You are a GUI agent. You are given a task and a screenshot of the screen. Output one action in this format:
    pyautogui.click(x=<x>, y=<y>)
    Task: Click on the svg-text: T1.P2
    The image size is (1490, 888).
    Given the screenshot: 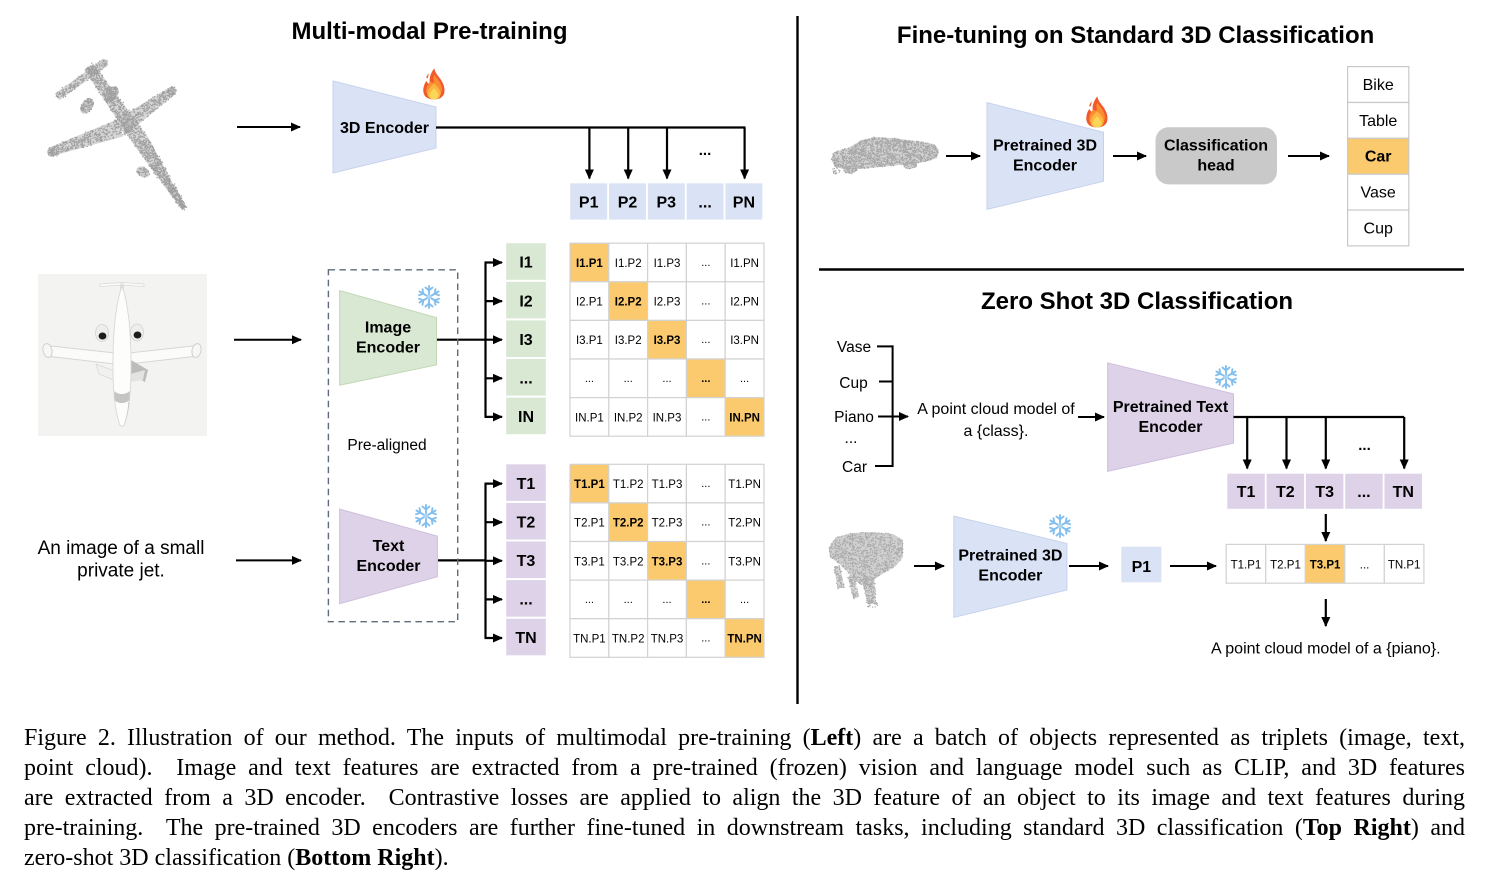 What is the action you would take?
    pyautogui.click(x=628, y=485)
    